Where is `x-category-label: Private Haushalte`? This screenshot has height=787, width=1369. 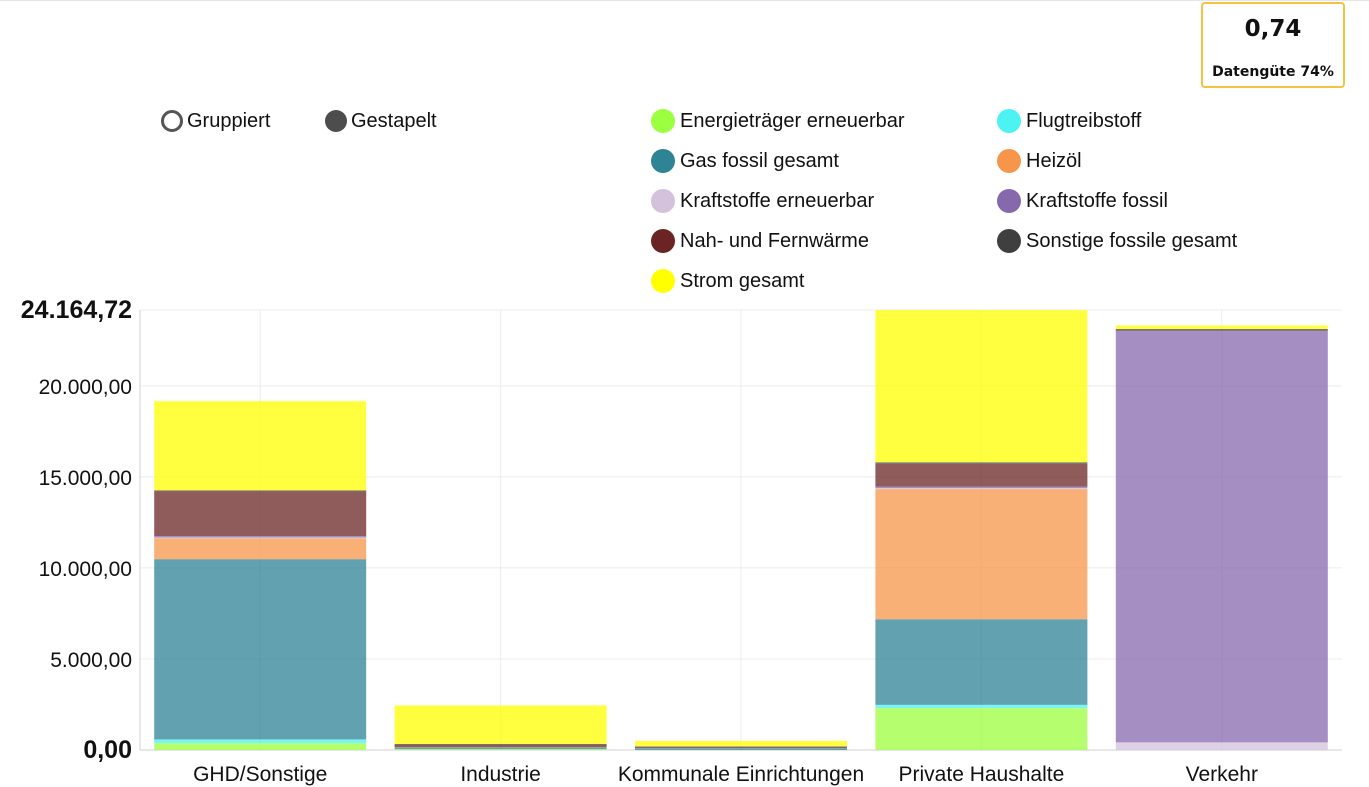
x-category-label: Private Haushalte is located at coordinates (982, 774).